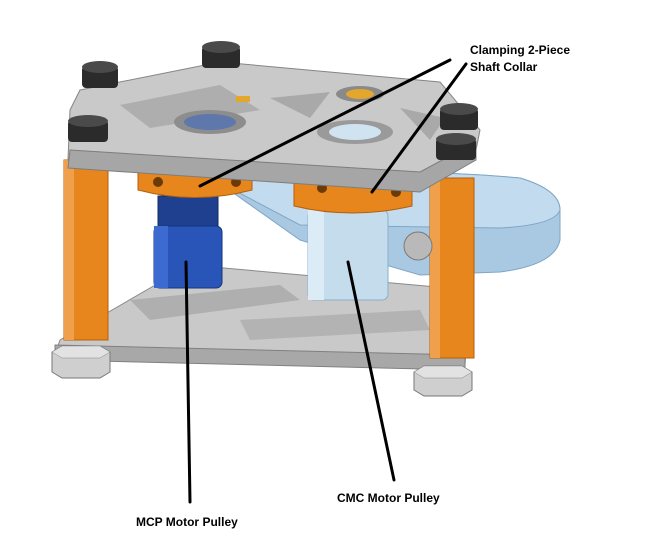 The width and height of the screenshot is (653, 560). I want to click on leader-line-collar-right, so click(419, 128).